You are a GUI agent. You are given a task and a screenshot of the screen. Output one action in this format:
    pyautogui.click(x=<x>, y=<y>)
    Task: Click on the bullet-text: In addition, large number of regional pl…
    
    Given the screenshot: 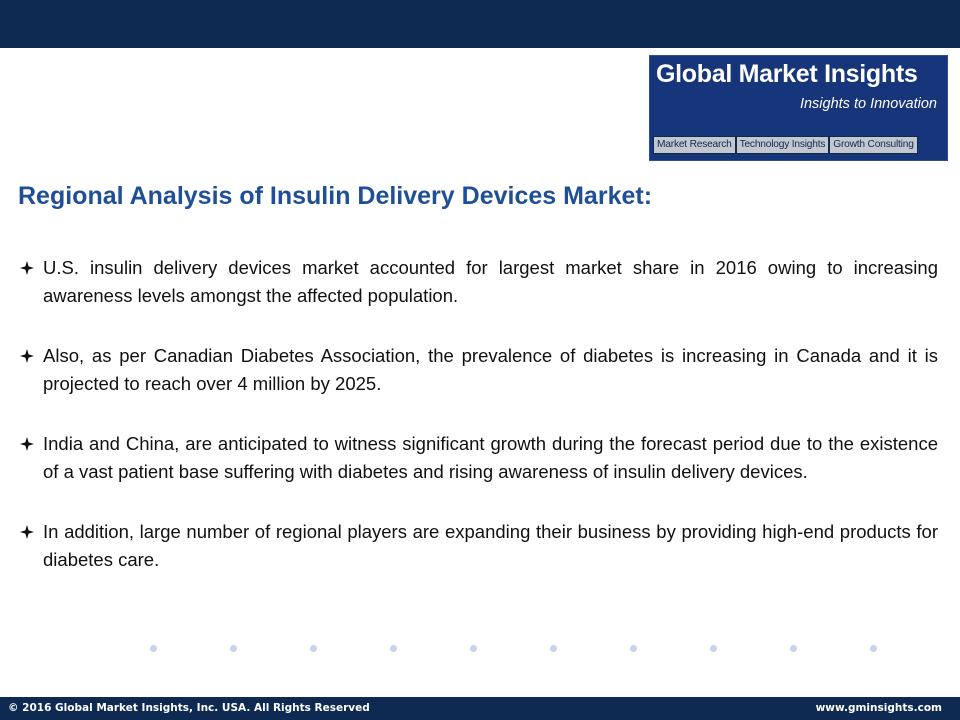 What is the action you would take?
    pyautogui.click(x=490, y=545)
    